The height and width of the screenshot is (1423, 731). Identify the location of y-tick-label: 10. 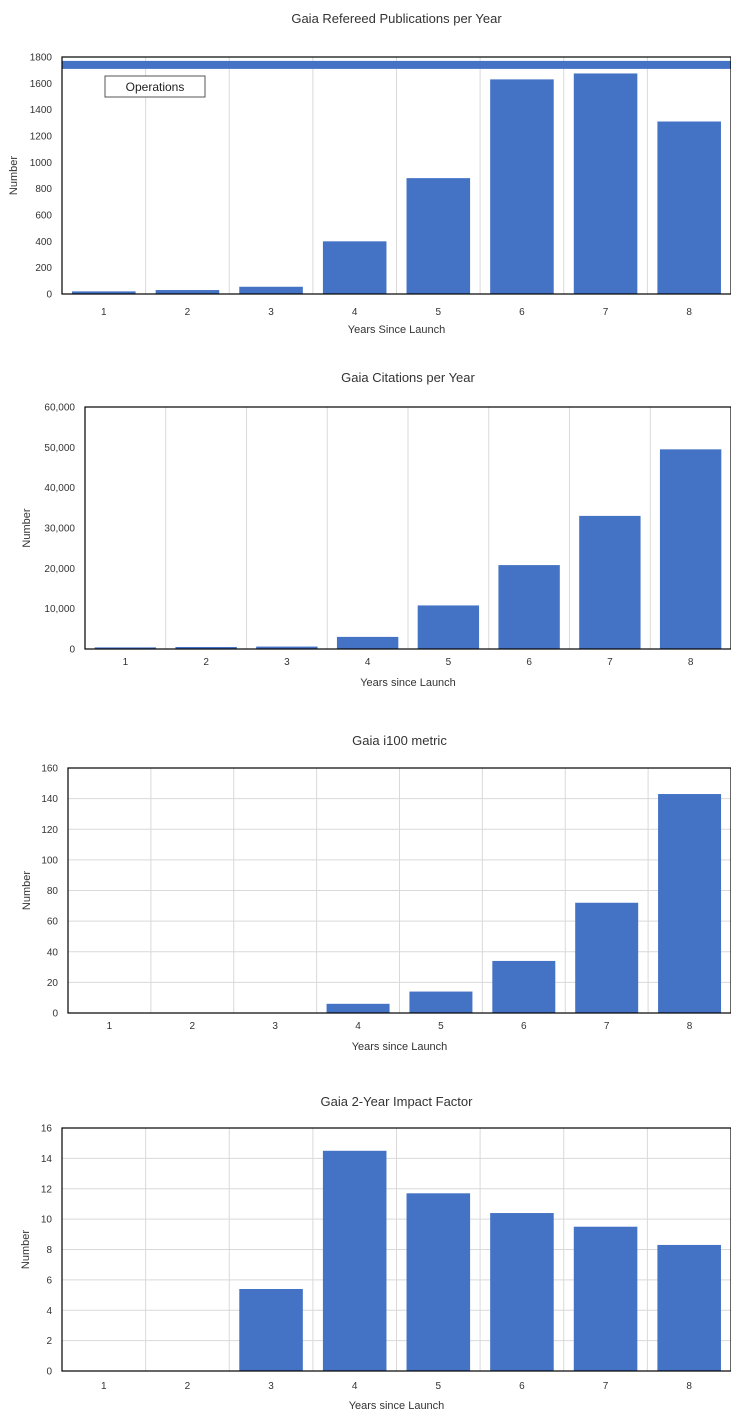
(47, 1220).